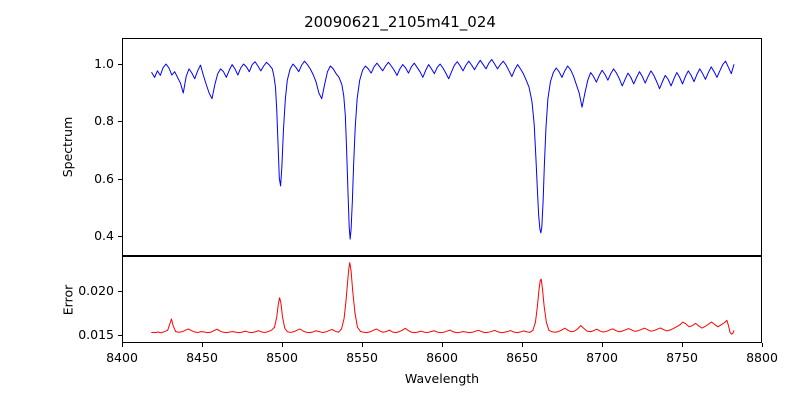 The height and width of the screenshot is (400, 800). What do you see at coordinates (762, 357) in the screenshot?
I see `wavelength-tick-label: 8800` at bounding box center [762, 357].